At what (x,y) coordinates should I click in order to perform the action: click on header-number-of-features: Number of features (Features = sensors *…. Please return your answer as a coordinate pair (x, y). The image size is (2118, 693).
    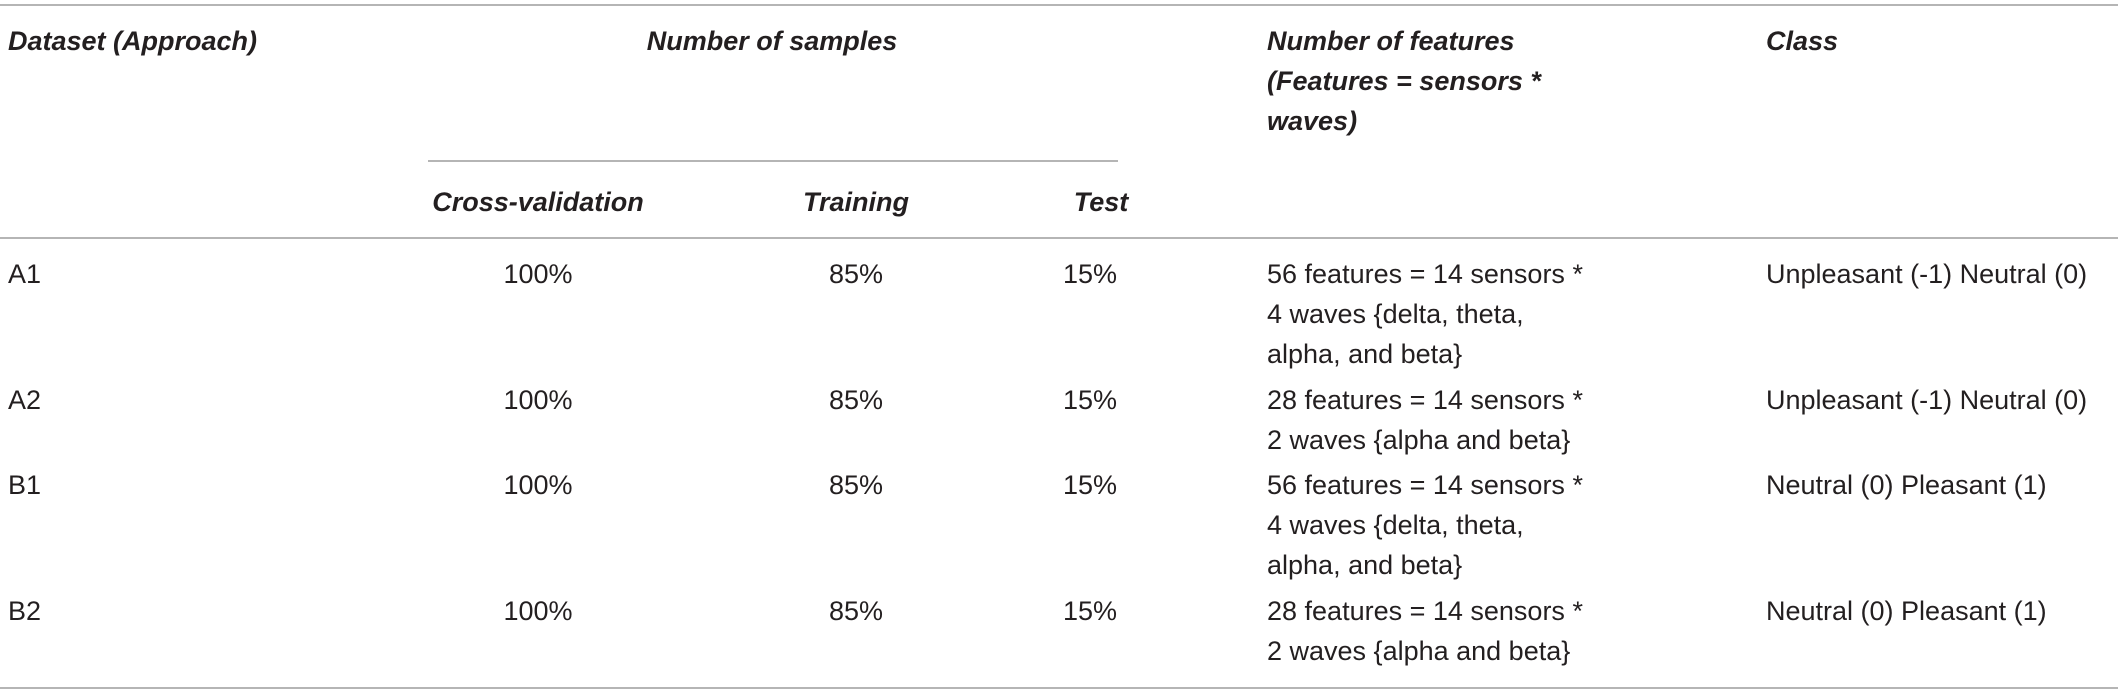
    Looking at the image, I should click on (1404, 81).